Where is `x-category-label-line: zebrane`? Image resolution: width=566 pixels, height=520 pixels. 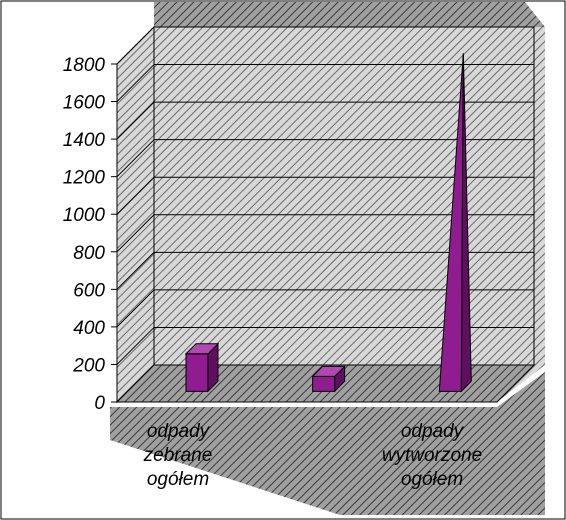 x-category-label-line: zebrane is located at coordinates (178, 455).